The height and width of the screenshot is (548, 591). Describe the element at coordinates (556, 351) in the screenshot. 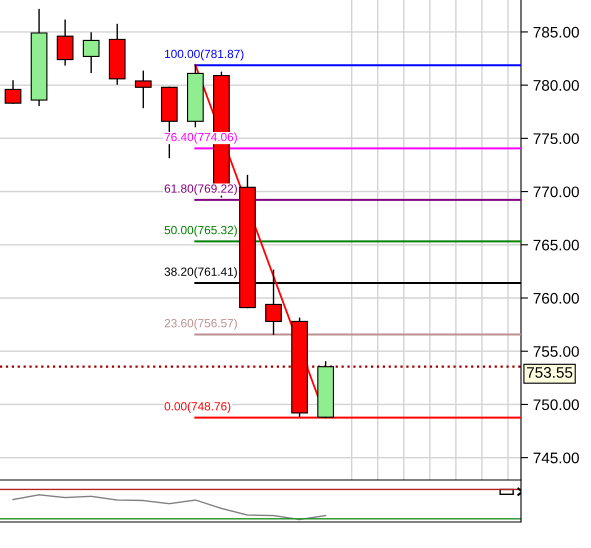

I see `y-tick-label: 755.00` at that location.